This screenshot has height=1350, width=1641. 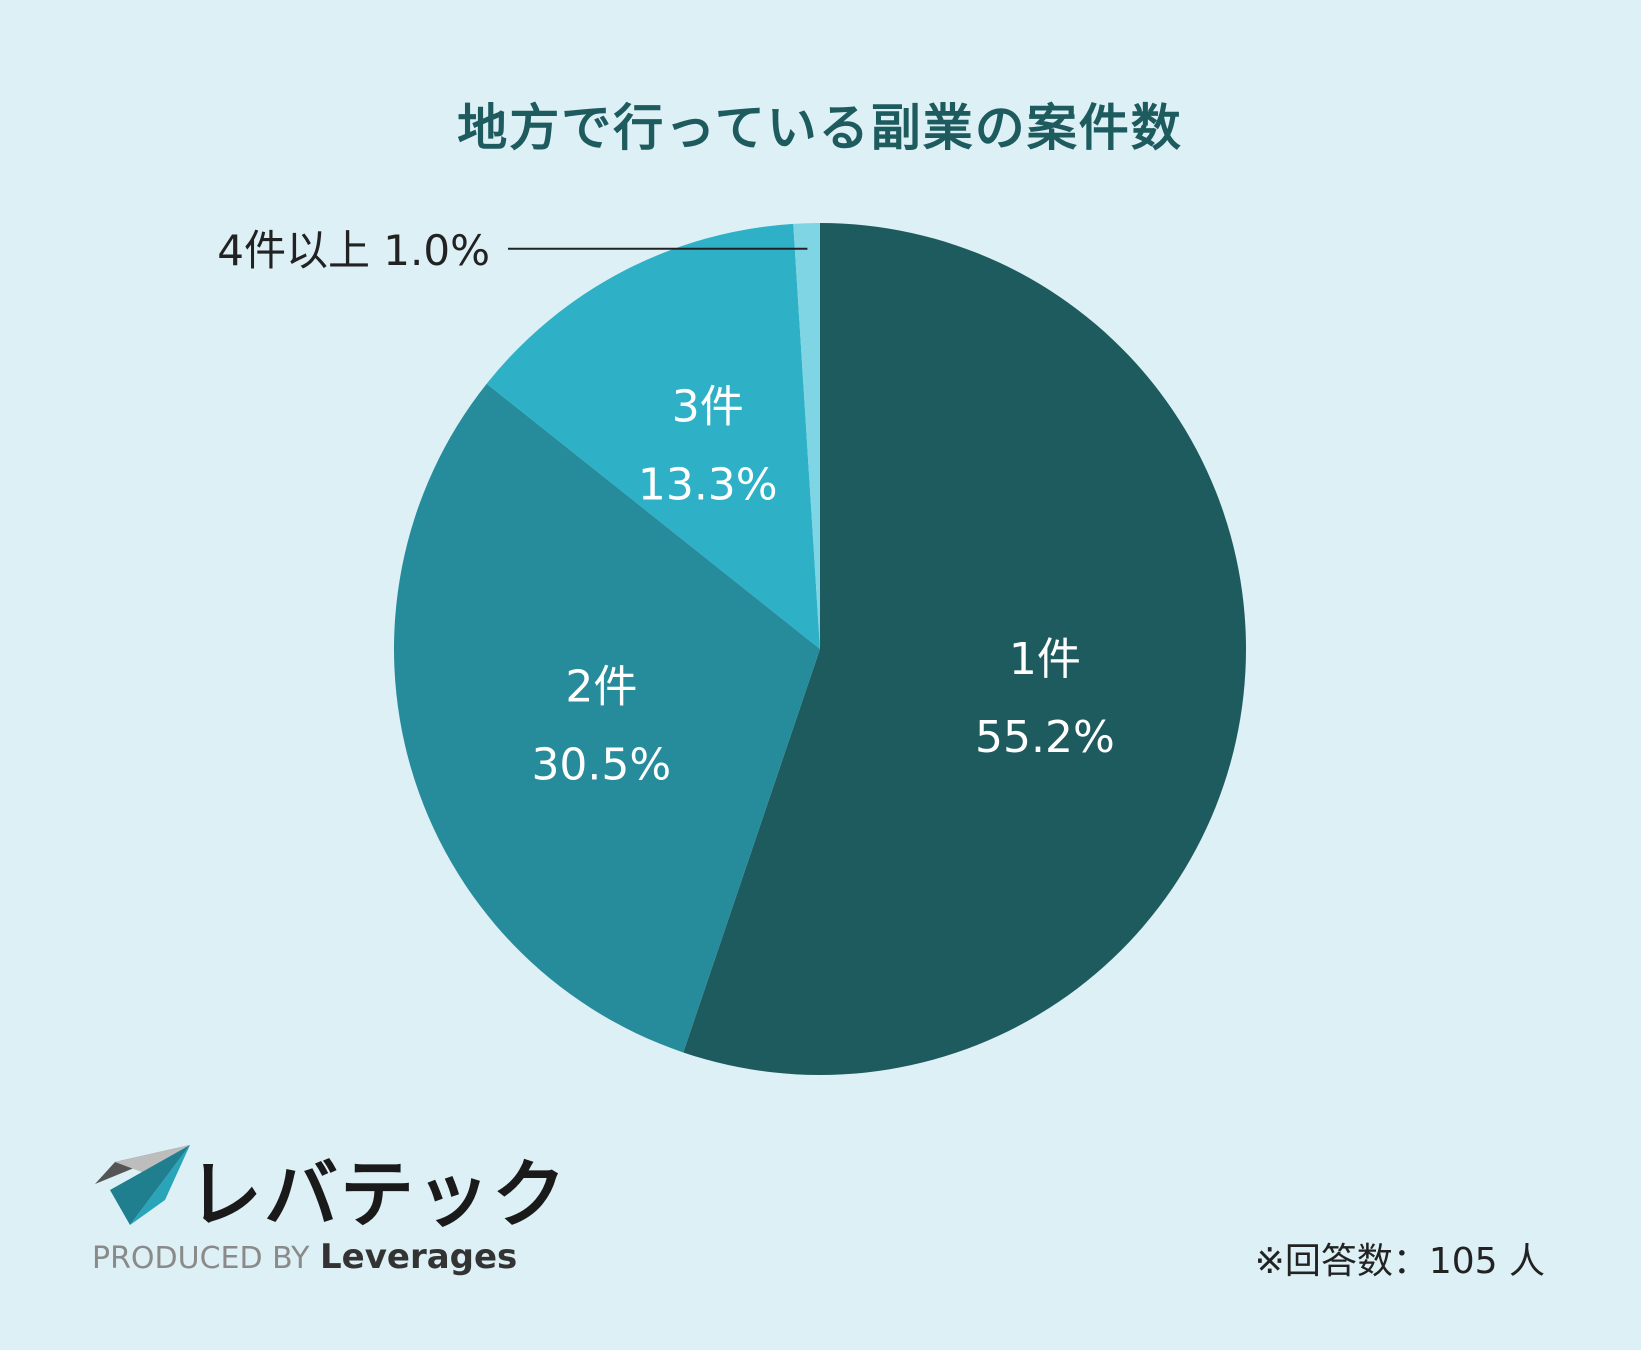 I want to click on levtech-logo-icon, so click(x=142, y=1185).